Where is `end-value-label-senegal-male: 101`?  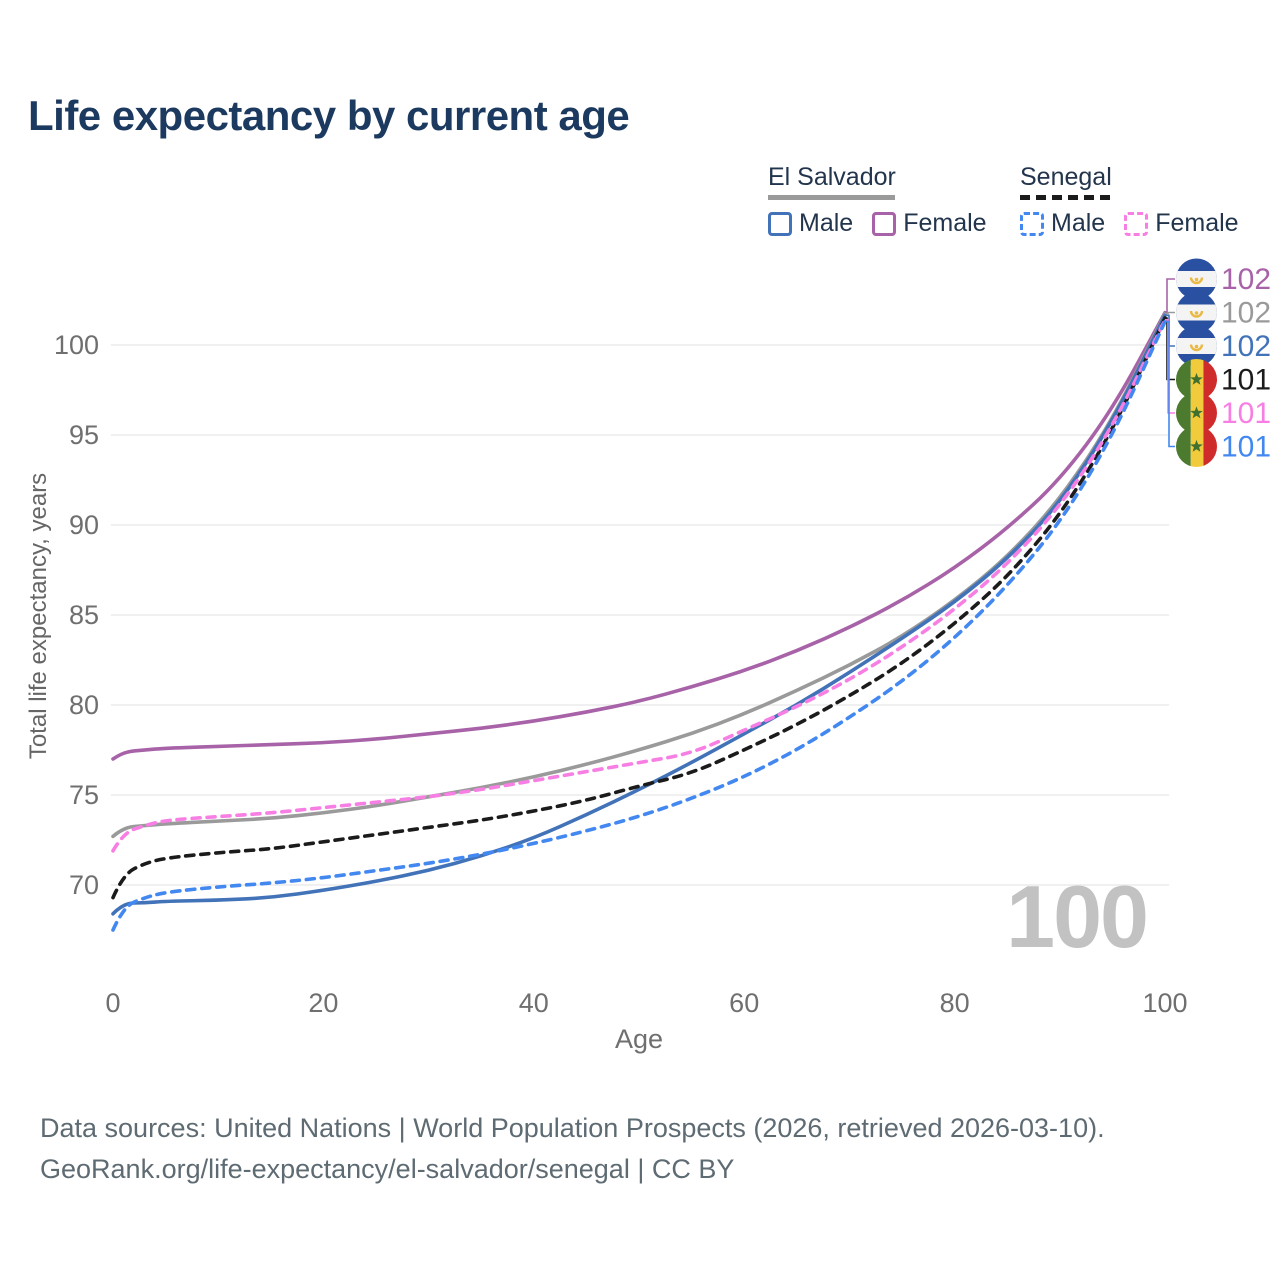 end-value-label-senegal-male: 101 is located at coordinates (1246, 447).